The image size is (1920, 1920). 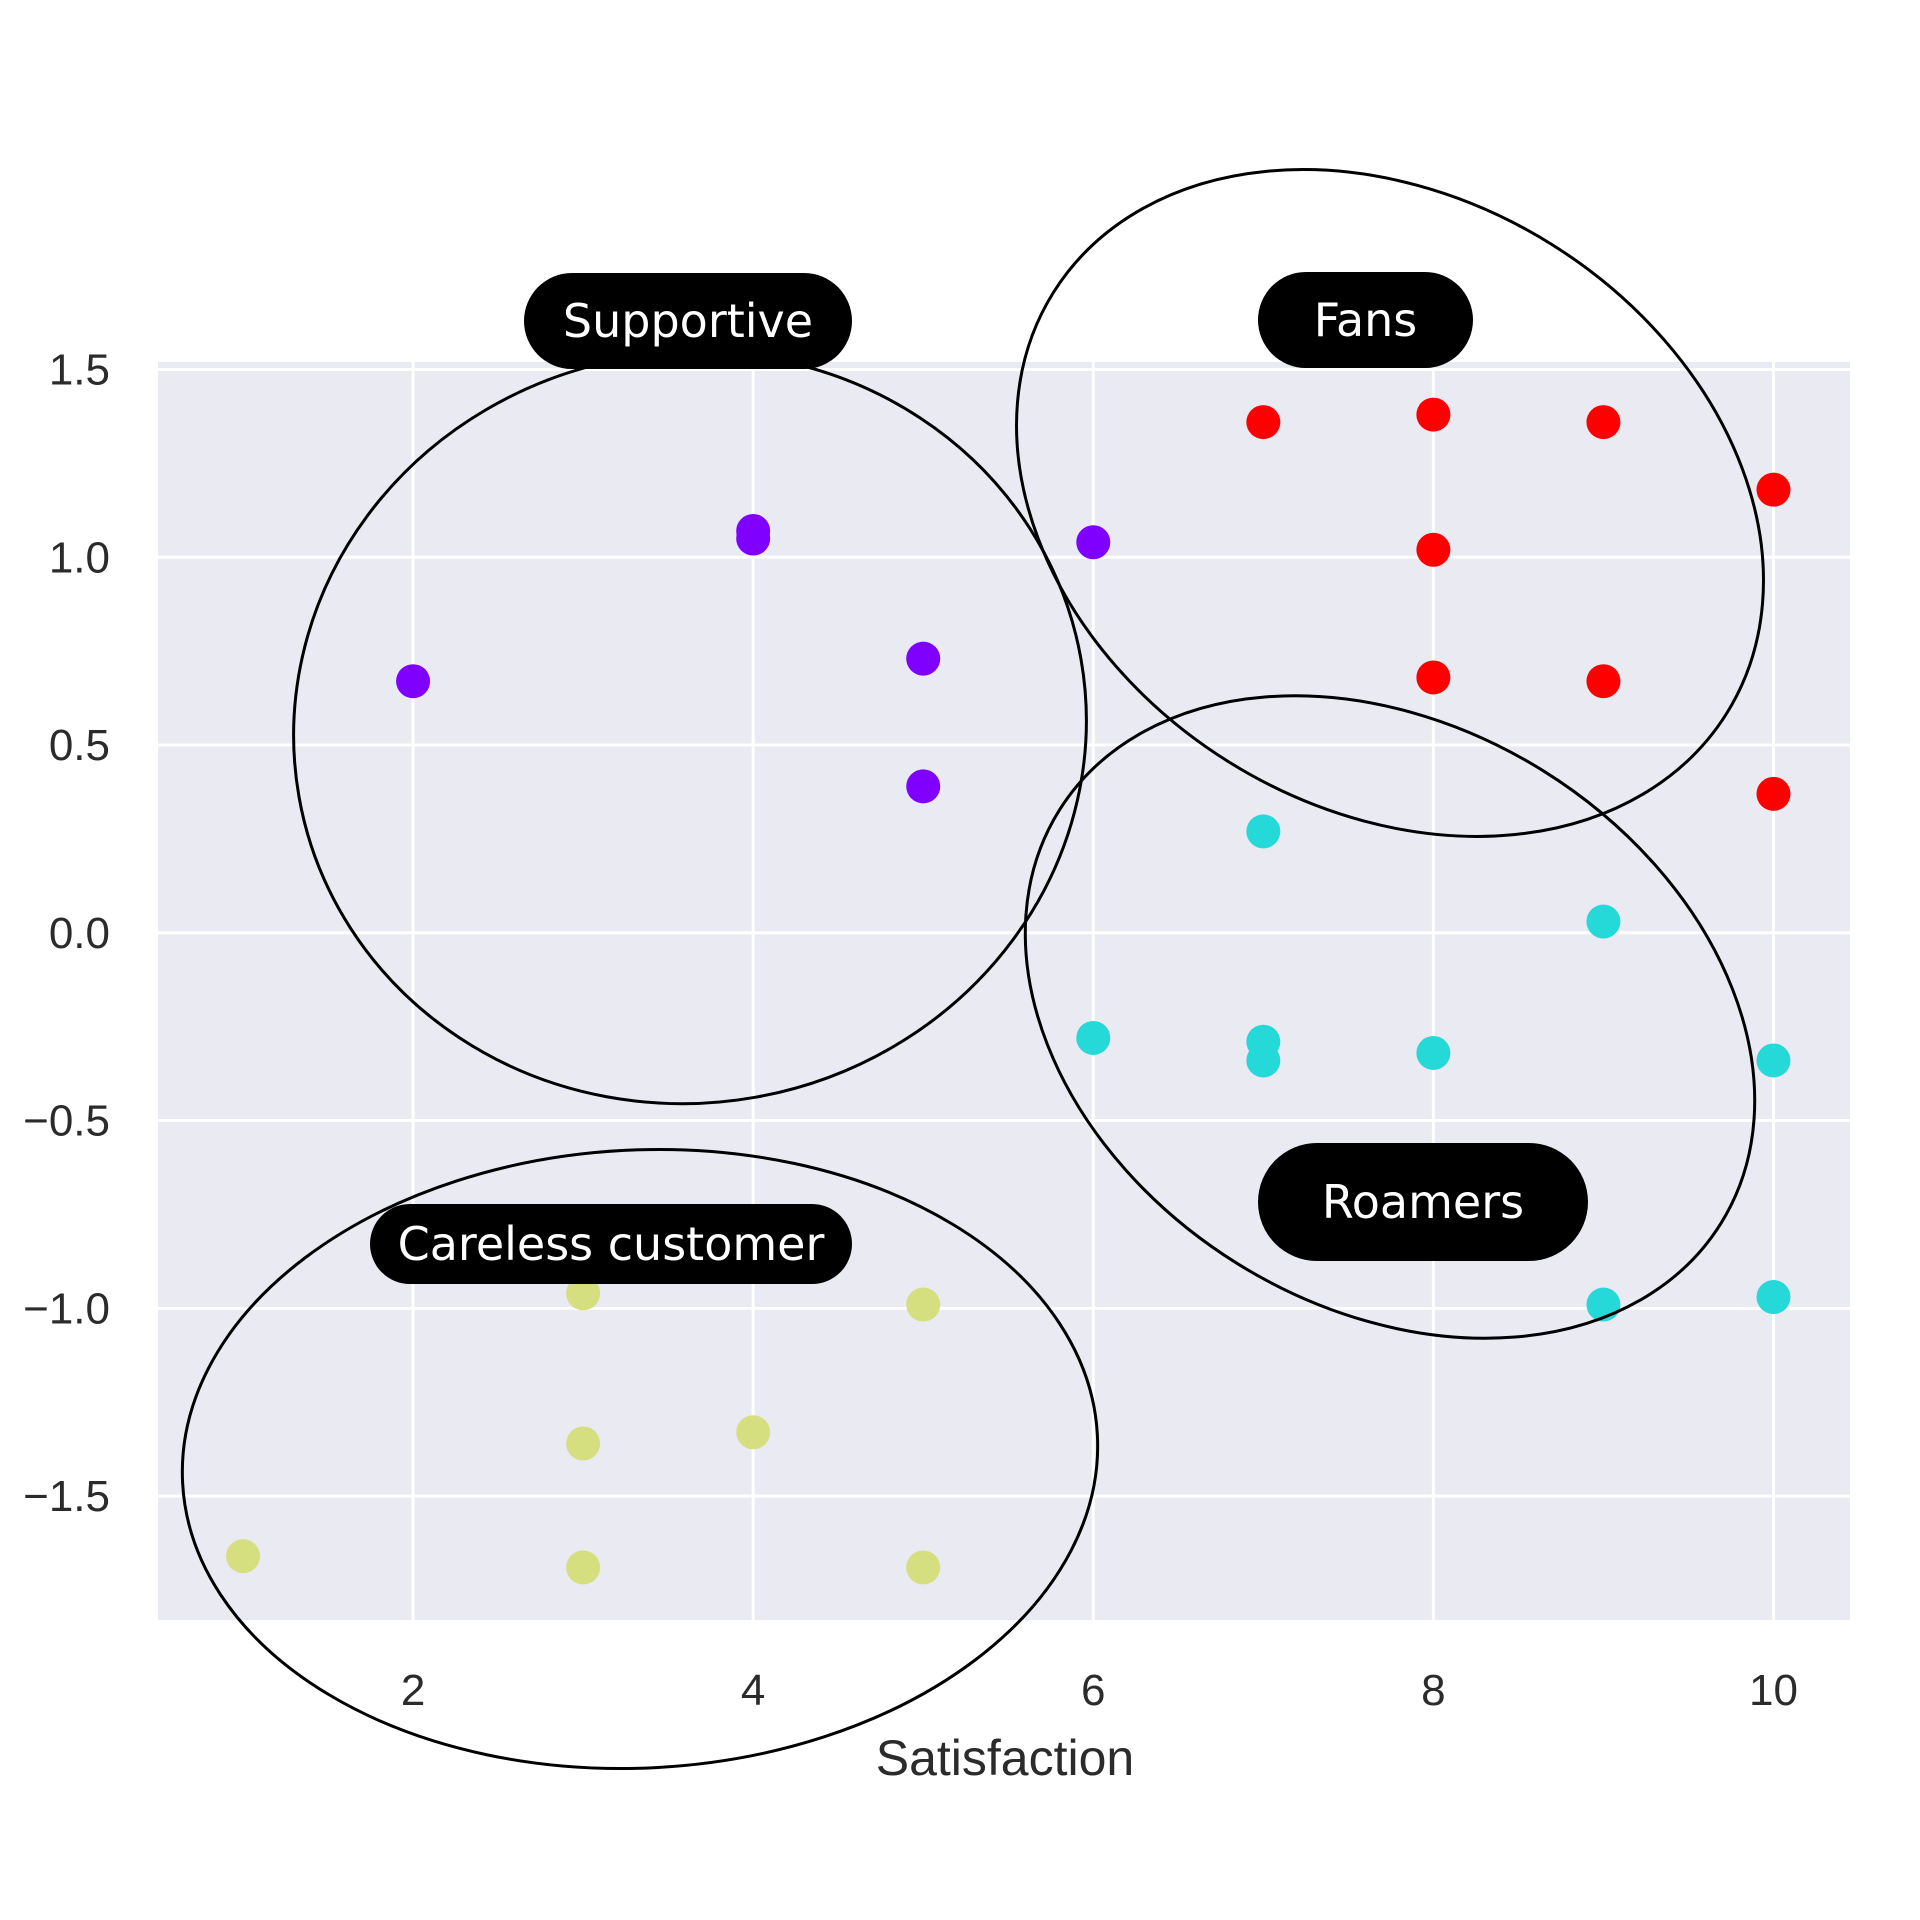 I want to click on x-tick-label: 10, so click(x=1773, y=1690).